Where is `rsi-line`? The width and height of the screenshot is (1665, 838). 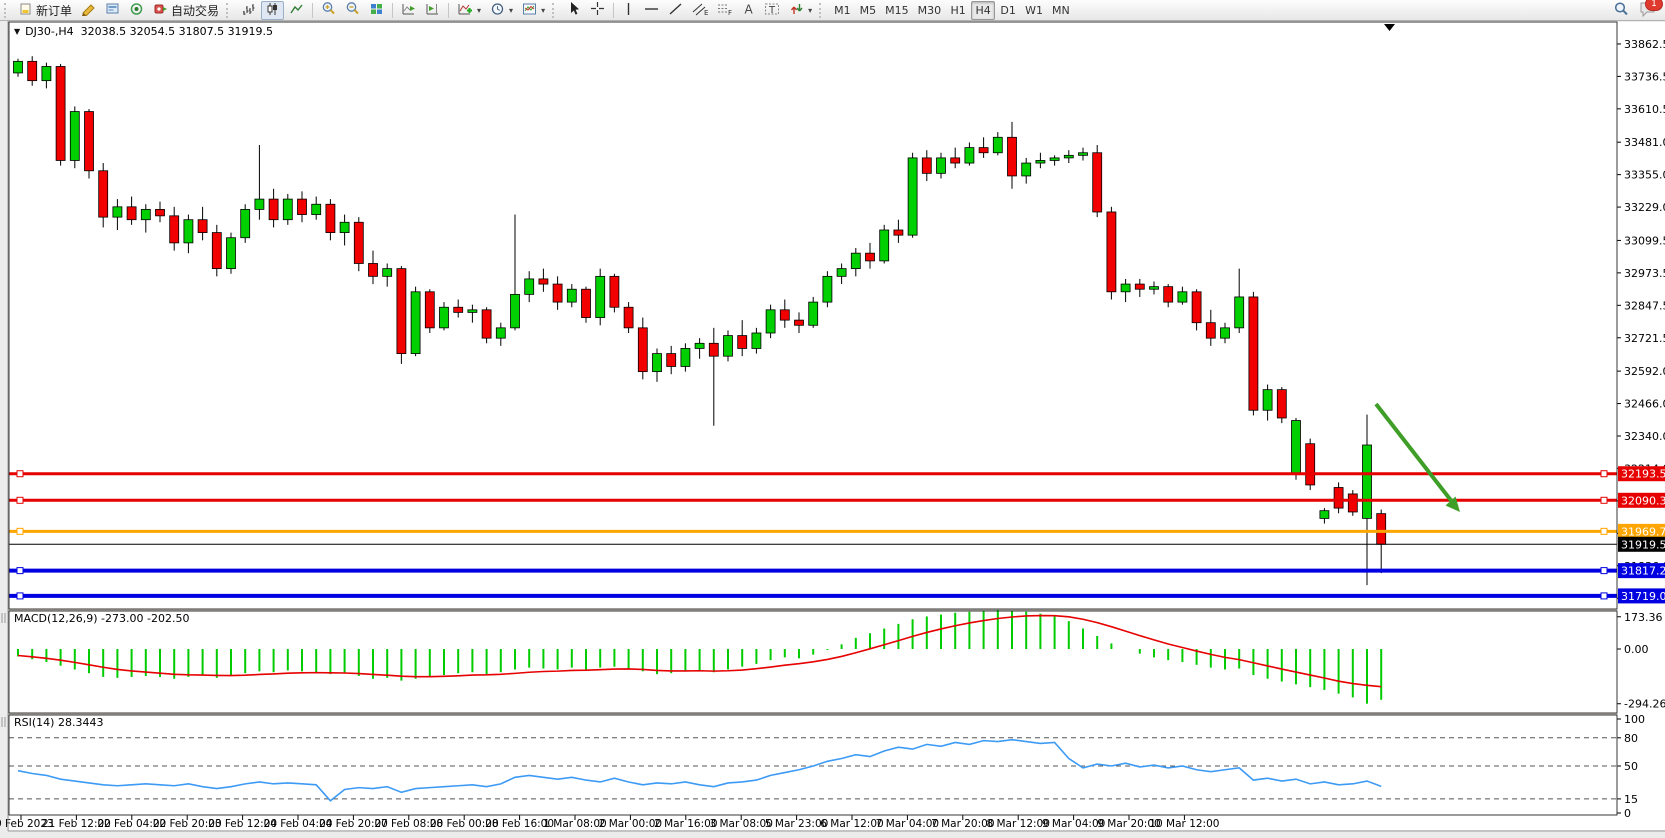 rsi-line is located at coordinates (699, 770).